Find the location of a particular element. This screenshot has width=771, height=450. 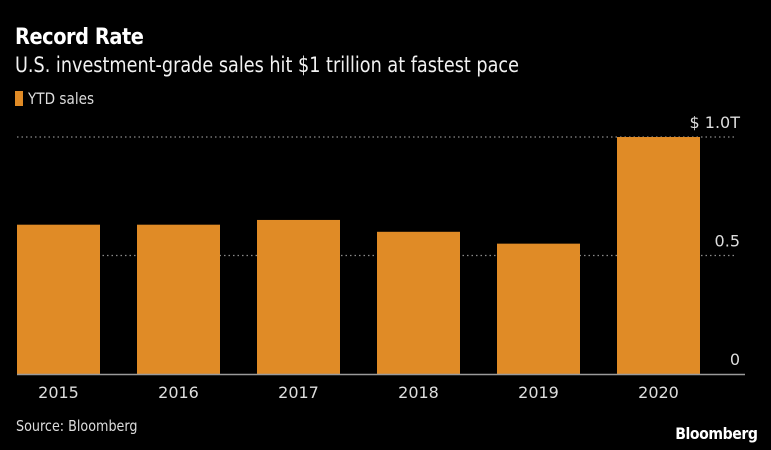

y-tick-labels: 0 0.5 $ 1.0T is located at coordinates (715, 241).